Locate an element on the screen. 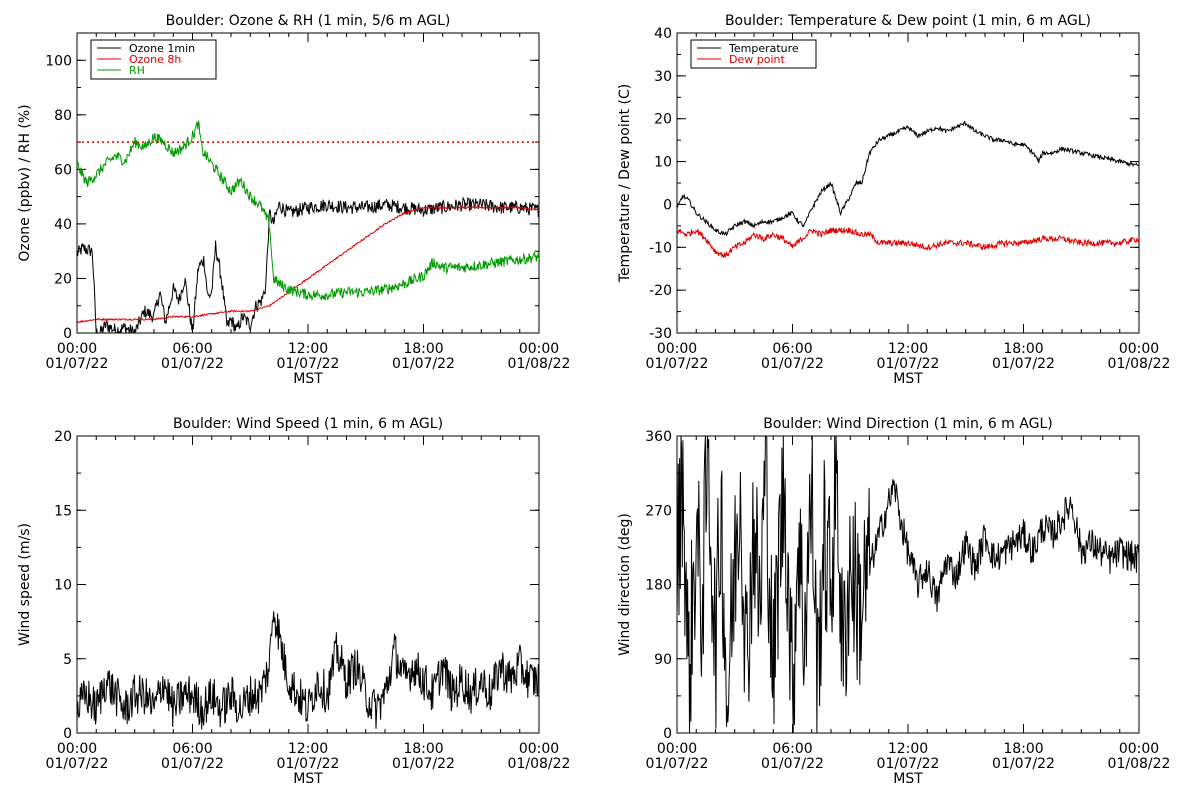 This screenshot has width=1200, height=800. legend-box is located at coordinates (753, 54).